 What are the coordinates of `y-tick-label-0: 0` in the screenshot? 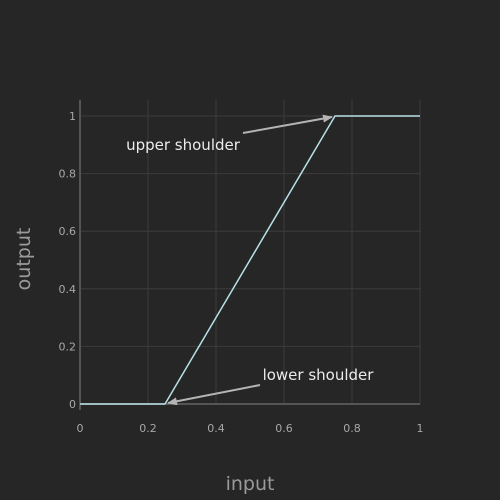 It's located at (72, 404).